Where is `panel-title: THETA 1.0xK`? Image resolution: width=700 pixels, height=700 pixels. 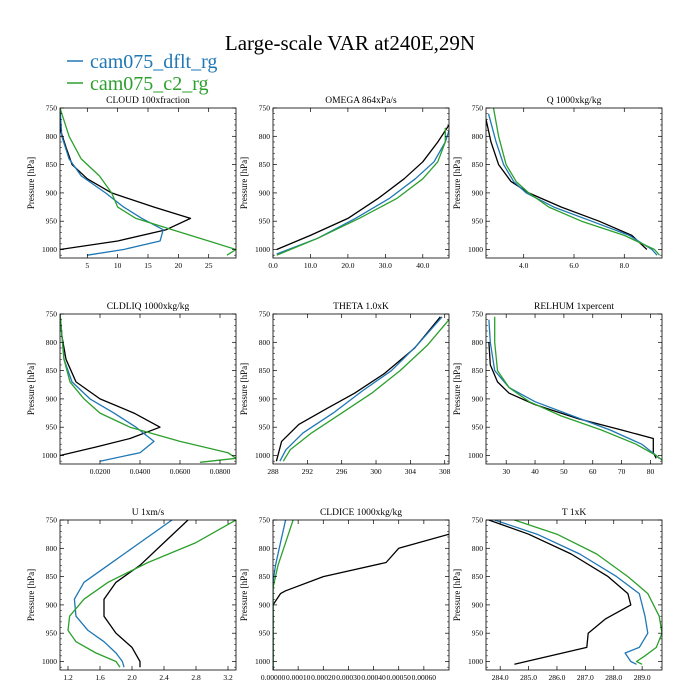 panel-title: THETA 1.0xK is located at coordinates (361, 307).